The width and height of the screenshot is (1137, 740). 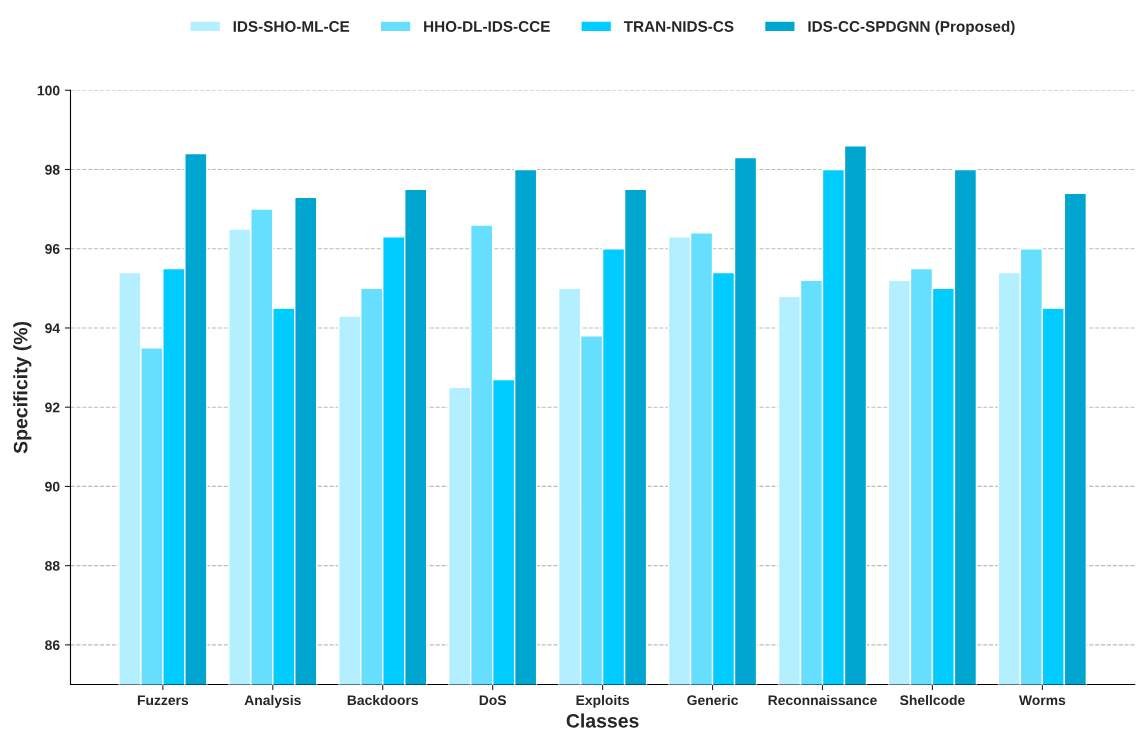 I want to click on legend-label: IDS-SHO-ML-CE, so click(x=291, y=26).